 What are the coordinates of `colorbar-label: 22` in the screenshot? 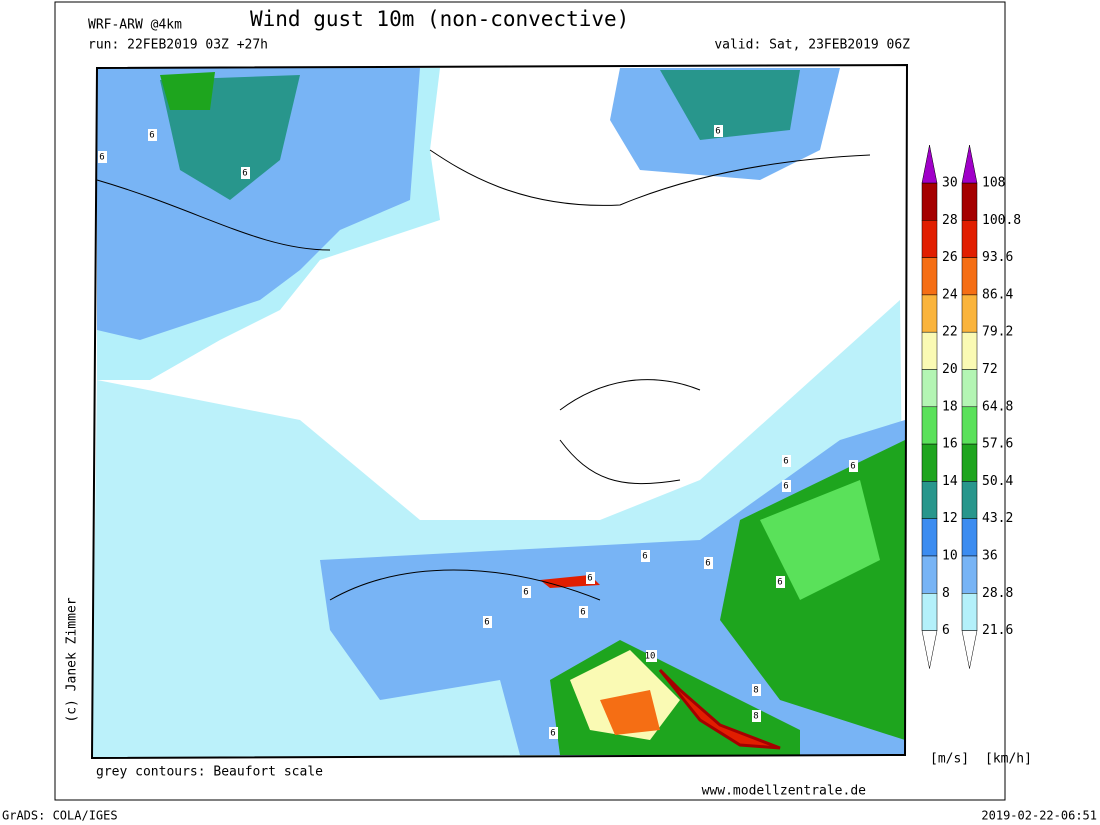 It's located at (950, 332).